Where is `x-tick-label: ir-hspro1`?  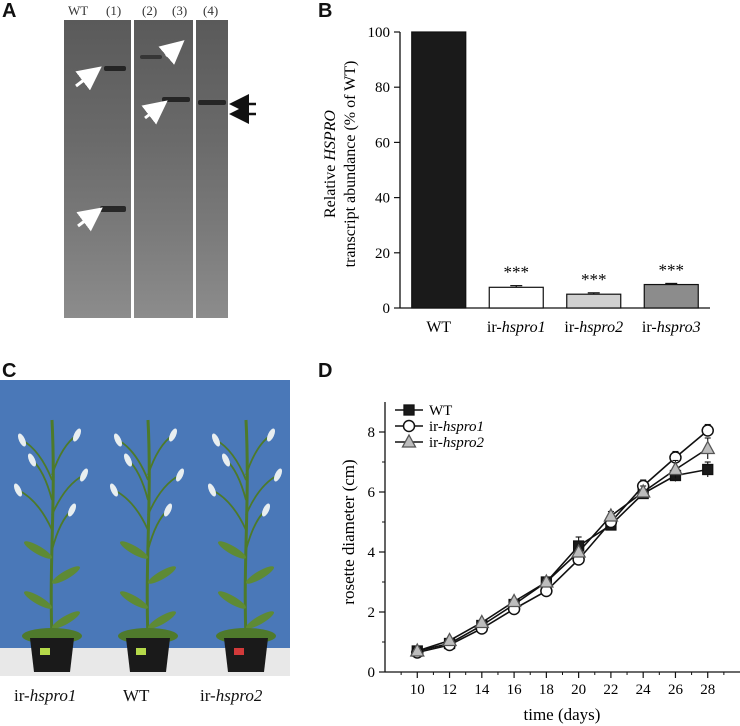 x-tick-label: ir-hspro1 is located at coordinates (516, 327).